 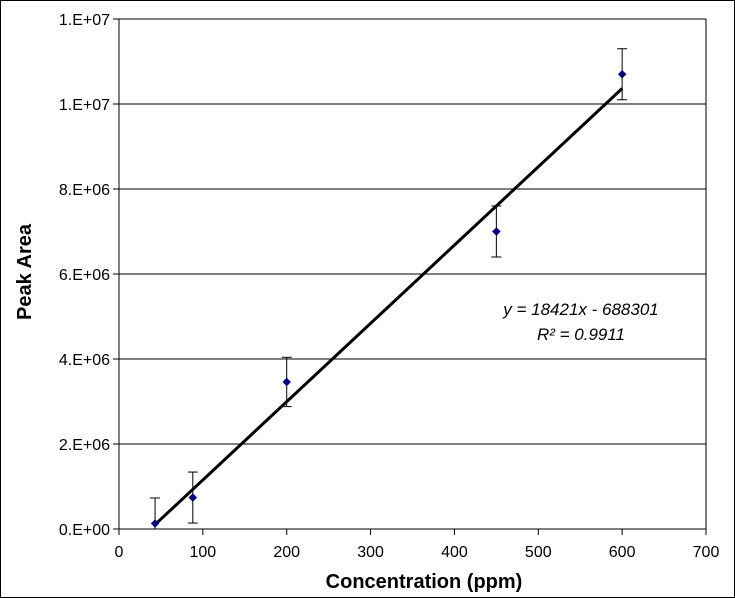 I want to click on y-tick-label-0: 0.E+00, so click(x=84, y=530).